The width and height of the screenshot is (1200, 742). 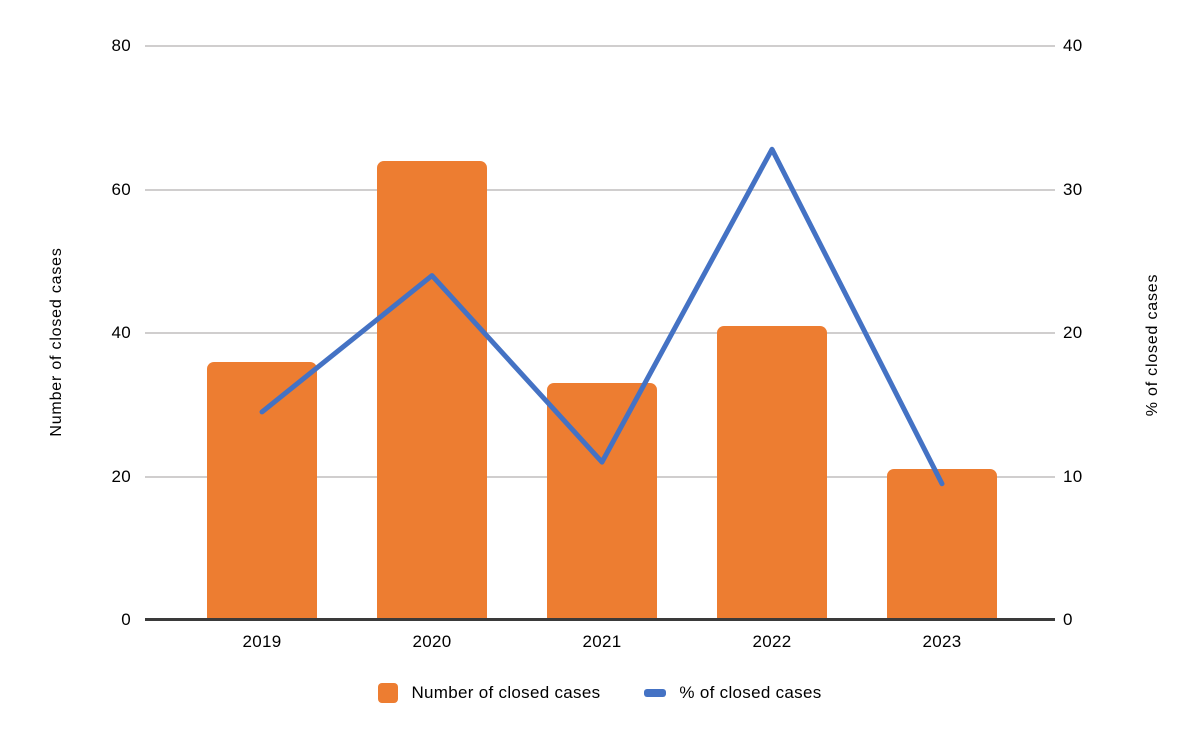 I want to click on line-series-swatch-icon, so click(x=655, y=693).